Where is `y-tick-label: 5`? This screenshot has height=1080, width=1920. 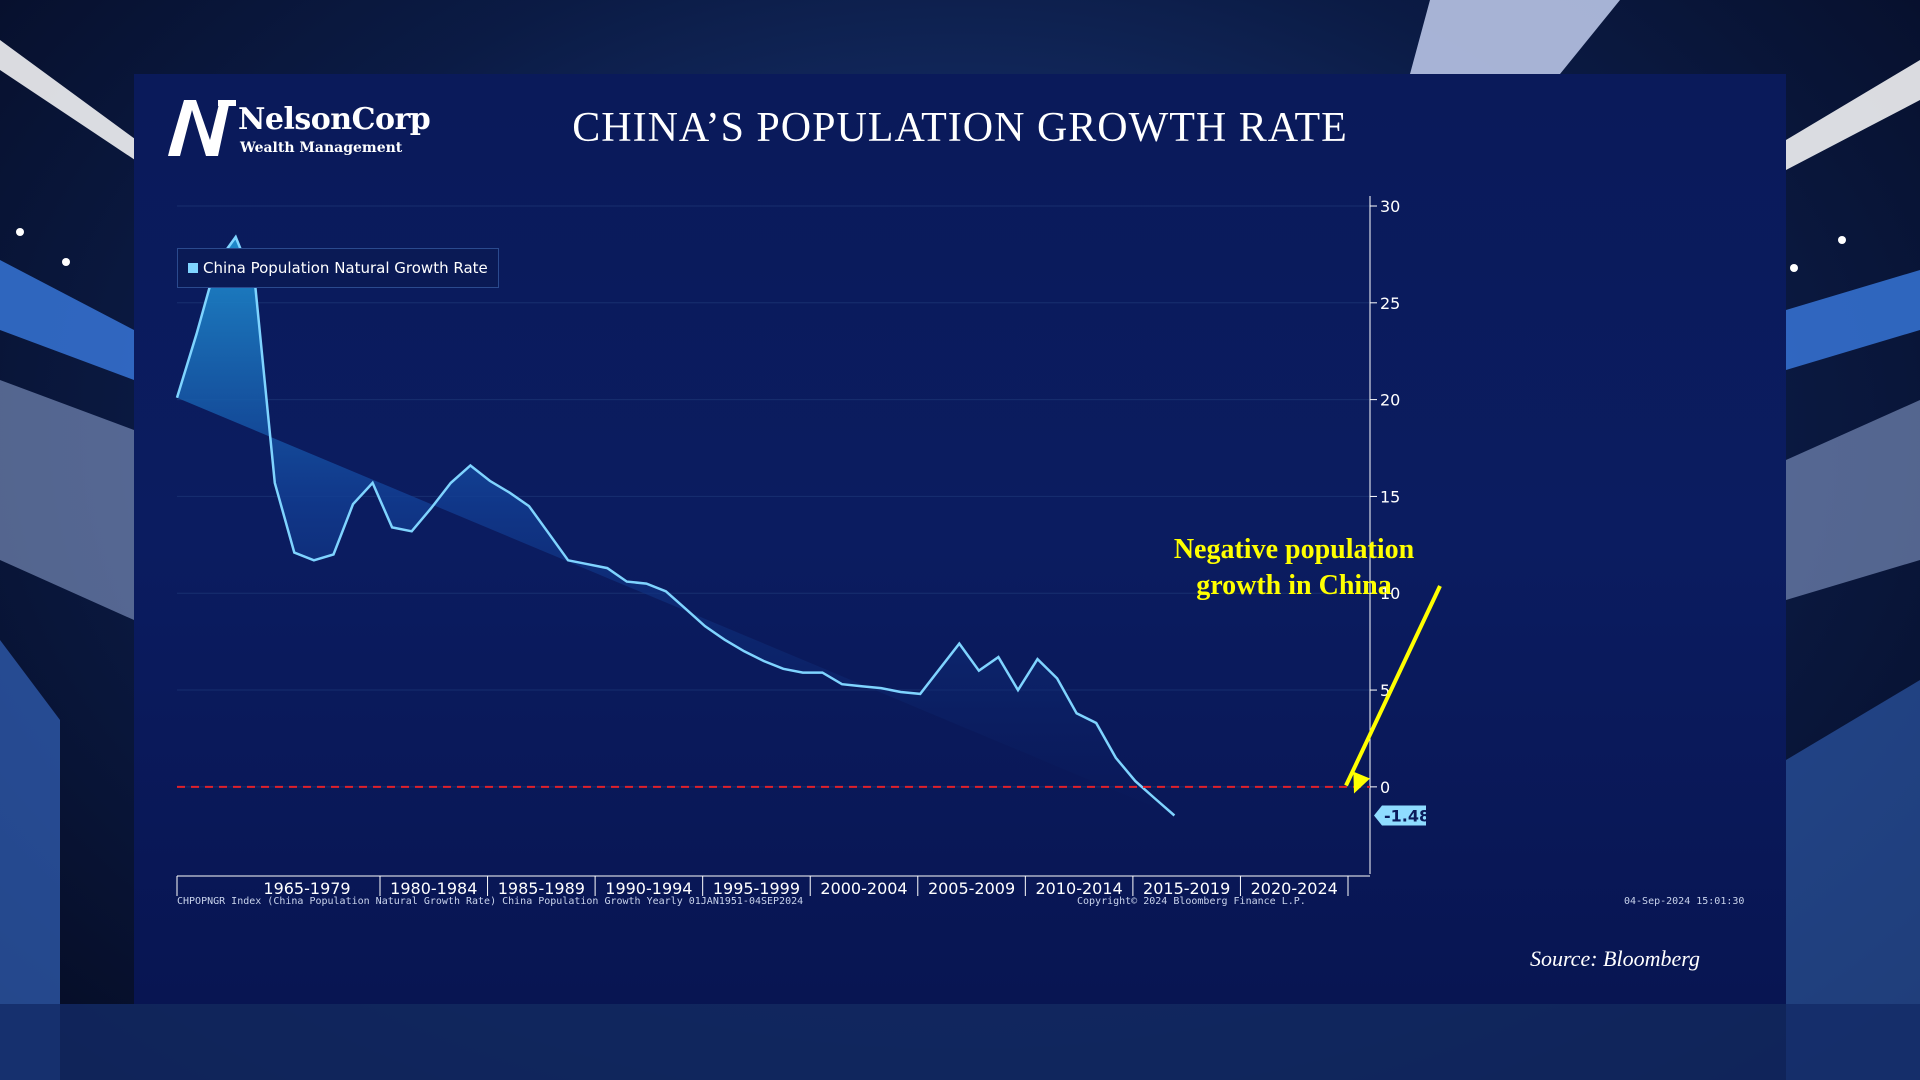
y-tick-label: 5 is located at coordinates (1385, 690).